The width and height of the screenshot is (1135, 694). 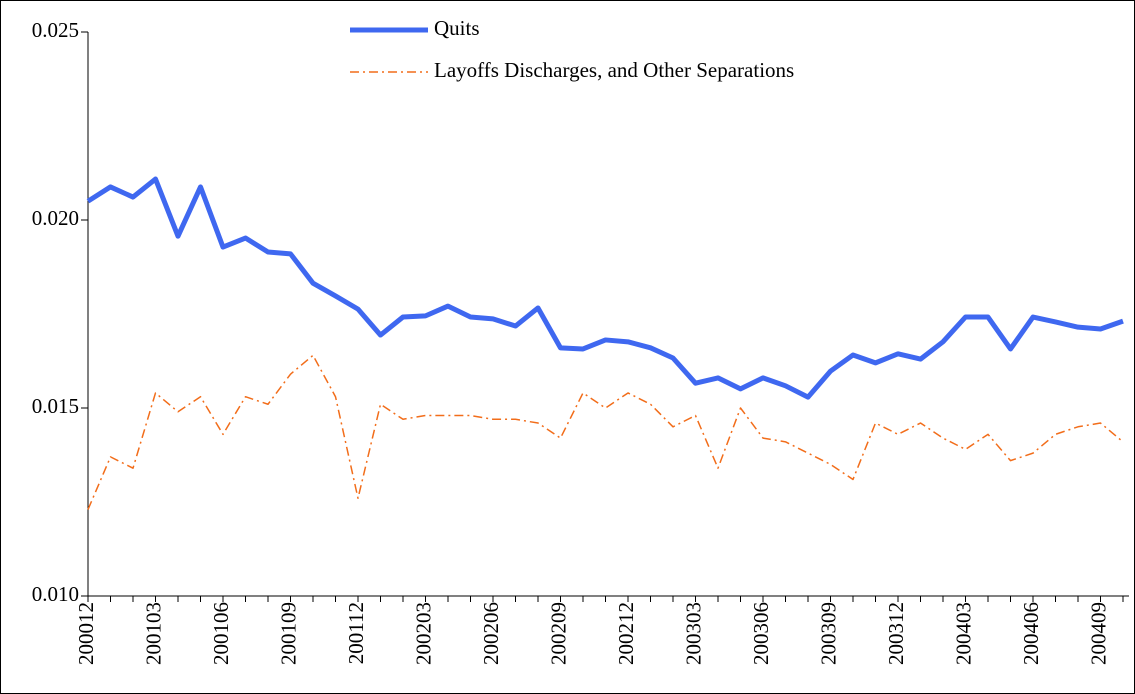 I want to click on x-tick-label: 200403, so click(x=963, y=633).